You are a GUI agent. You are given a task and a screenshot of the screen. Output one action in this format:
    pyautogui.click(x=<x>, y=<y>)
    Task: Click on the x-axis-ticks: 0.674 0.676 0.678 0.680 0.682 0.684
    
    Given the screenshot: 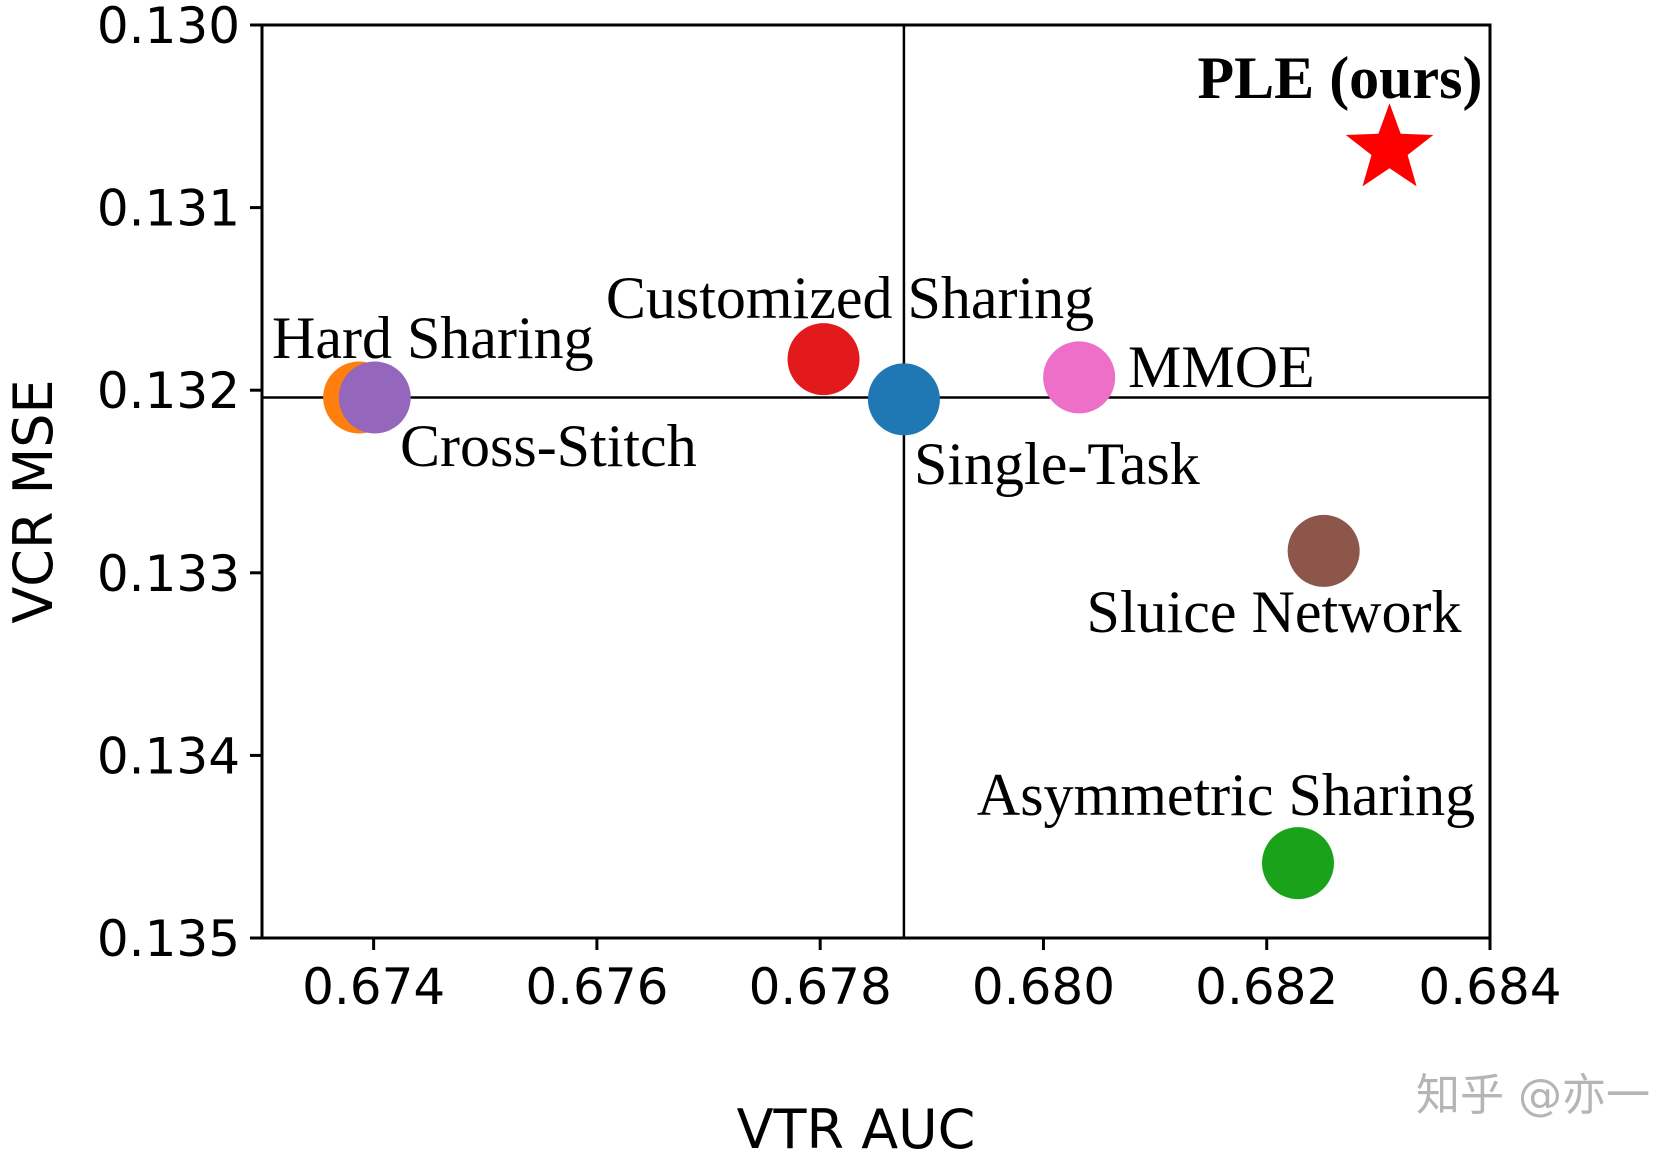 What is the action you would take?
    pyautogui.click(x=932, y=977)
    